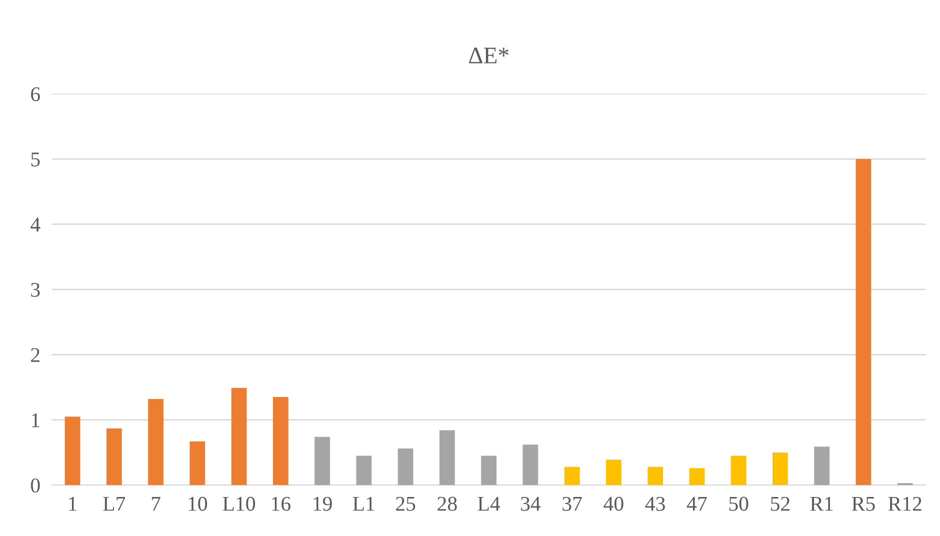  I want to click on x-tick-label: 50, so click(738, 503).